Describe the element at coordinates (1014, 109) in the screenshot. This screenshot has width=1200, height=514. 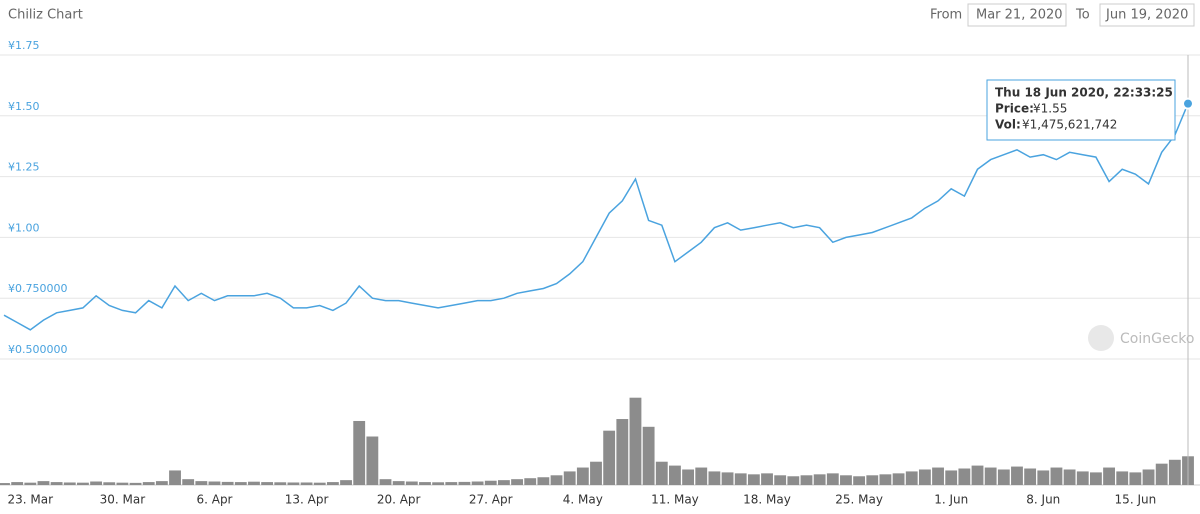
I see `tooltip-price-label: Price:` at that location.